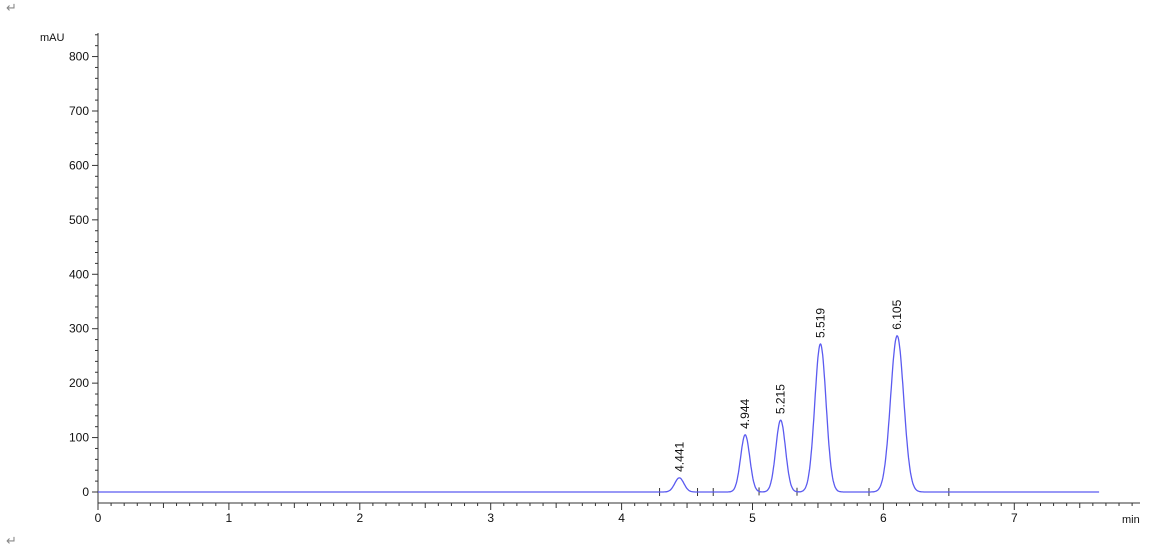 This screenshot has height=551, width=1169. What do you see at coordinates (359, 518) in the screenshot?
I see `x-tick-label: 2` at bounding box center [359, 518].